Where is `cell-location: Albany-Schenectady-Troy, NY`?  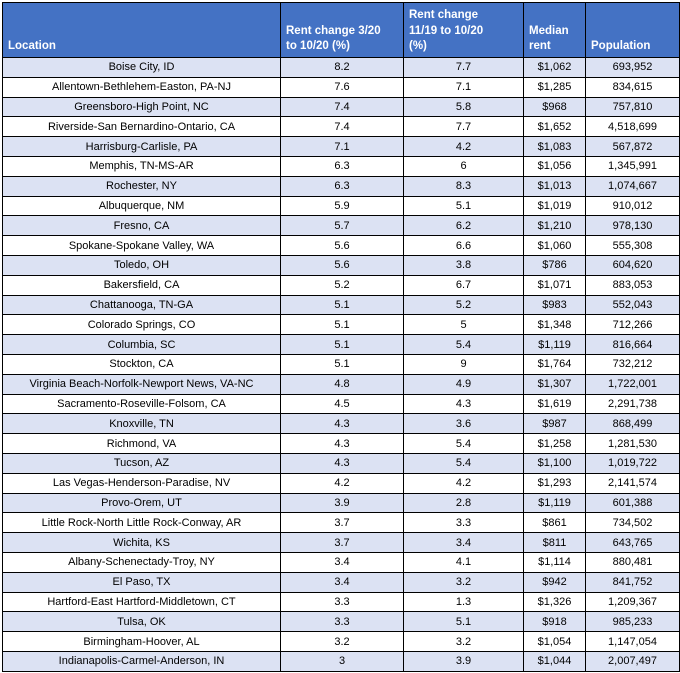
cell-location: Albany-Schenectady-Troy, NY is located at coordinates (141, 562).